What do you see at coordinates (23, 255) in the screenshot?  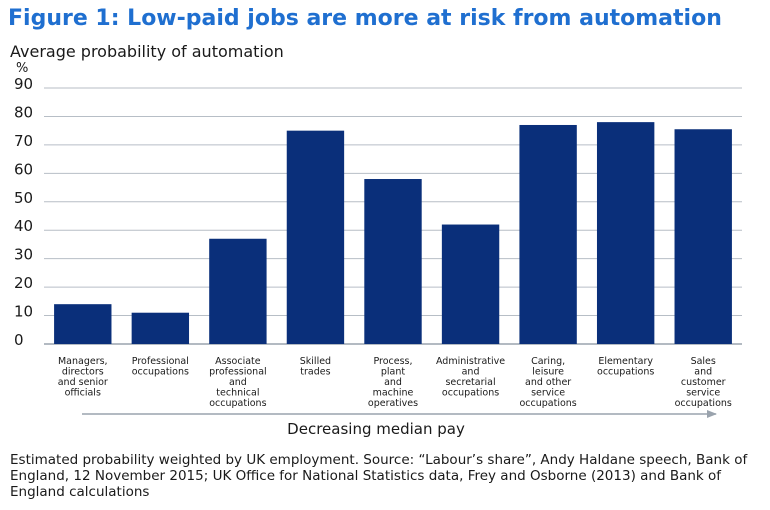 I see `y-tick-label-30: 30` at bounding box center [23, 255].